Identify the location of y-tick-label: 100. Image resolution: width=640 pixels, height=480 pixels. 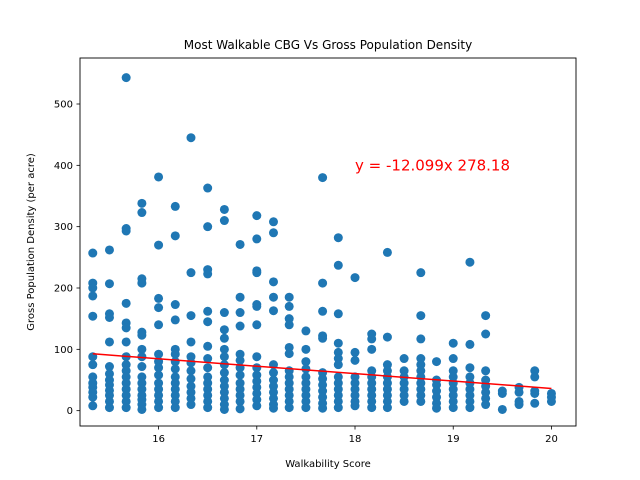
(63, 350).